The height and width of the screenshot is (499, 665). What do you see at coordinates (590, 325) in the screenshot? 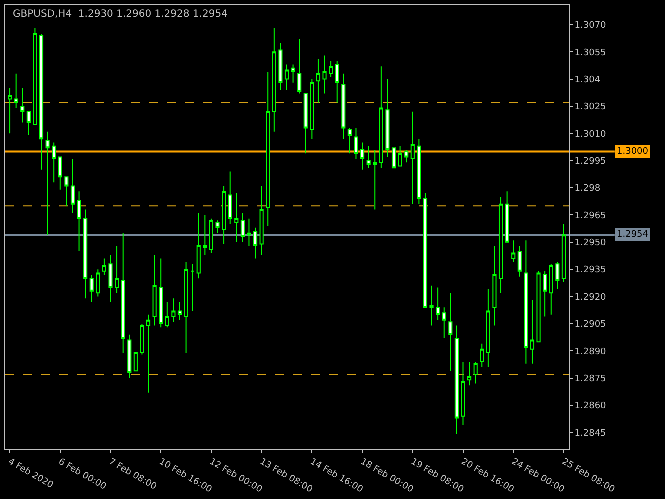
I see `y-tick-label: 1.2905` at bounding box center [590, 325].